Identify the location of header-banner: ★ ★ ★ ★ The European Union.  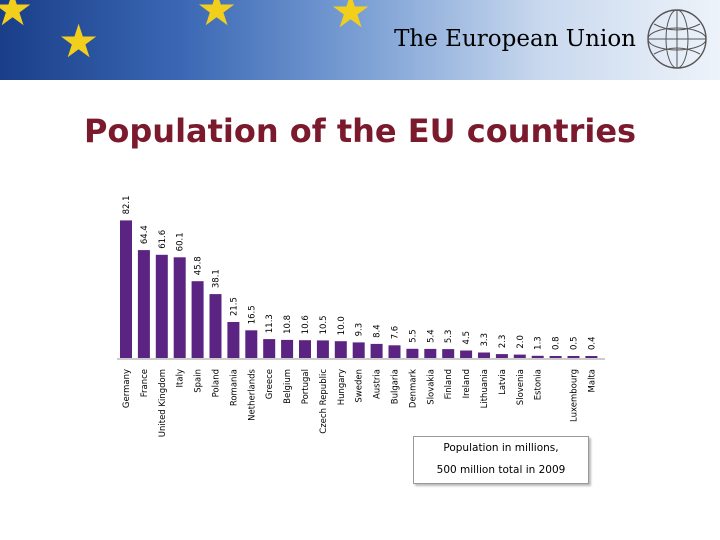
(360, 40).